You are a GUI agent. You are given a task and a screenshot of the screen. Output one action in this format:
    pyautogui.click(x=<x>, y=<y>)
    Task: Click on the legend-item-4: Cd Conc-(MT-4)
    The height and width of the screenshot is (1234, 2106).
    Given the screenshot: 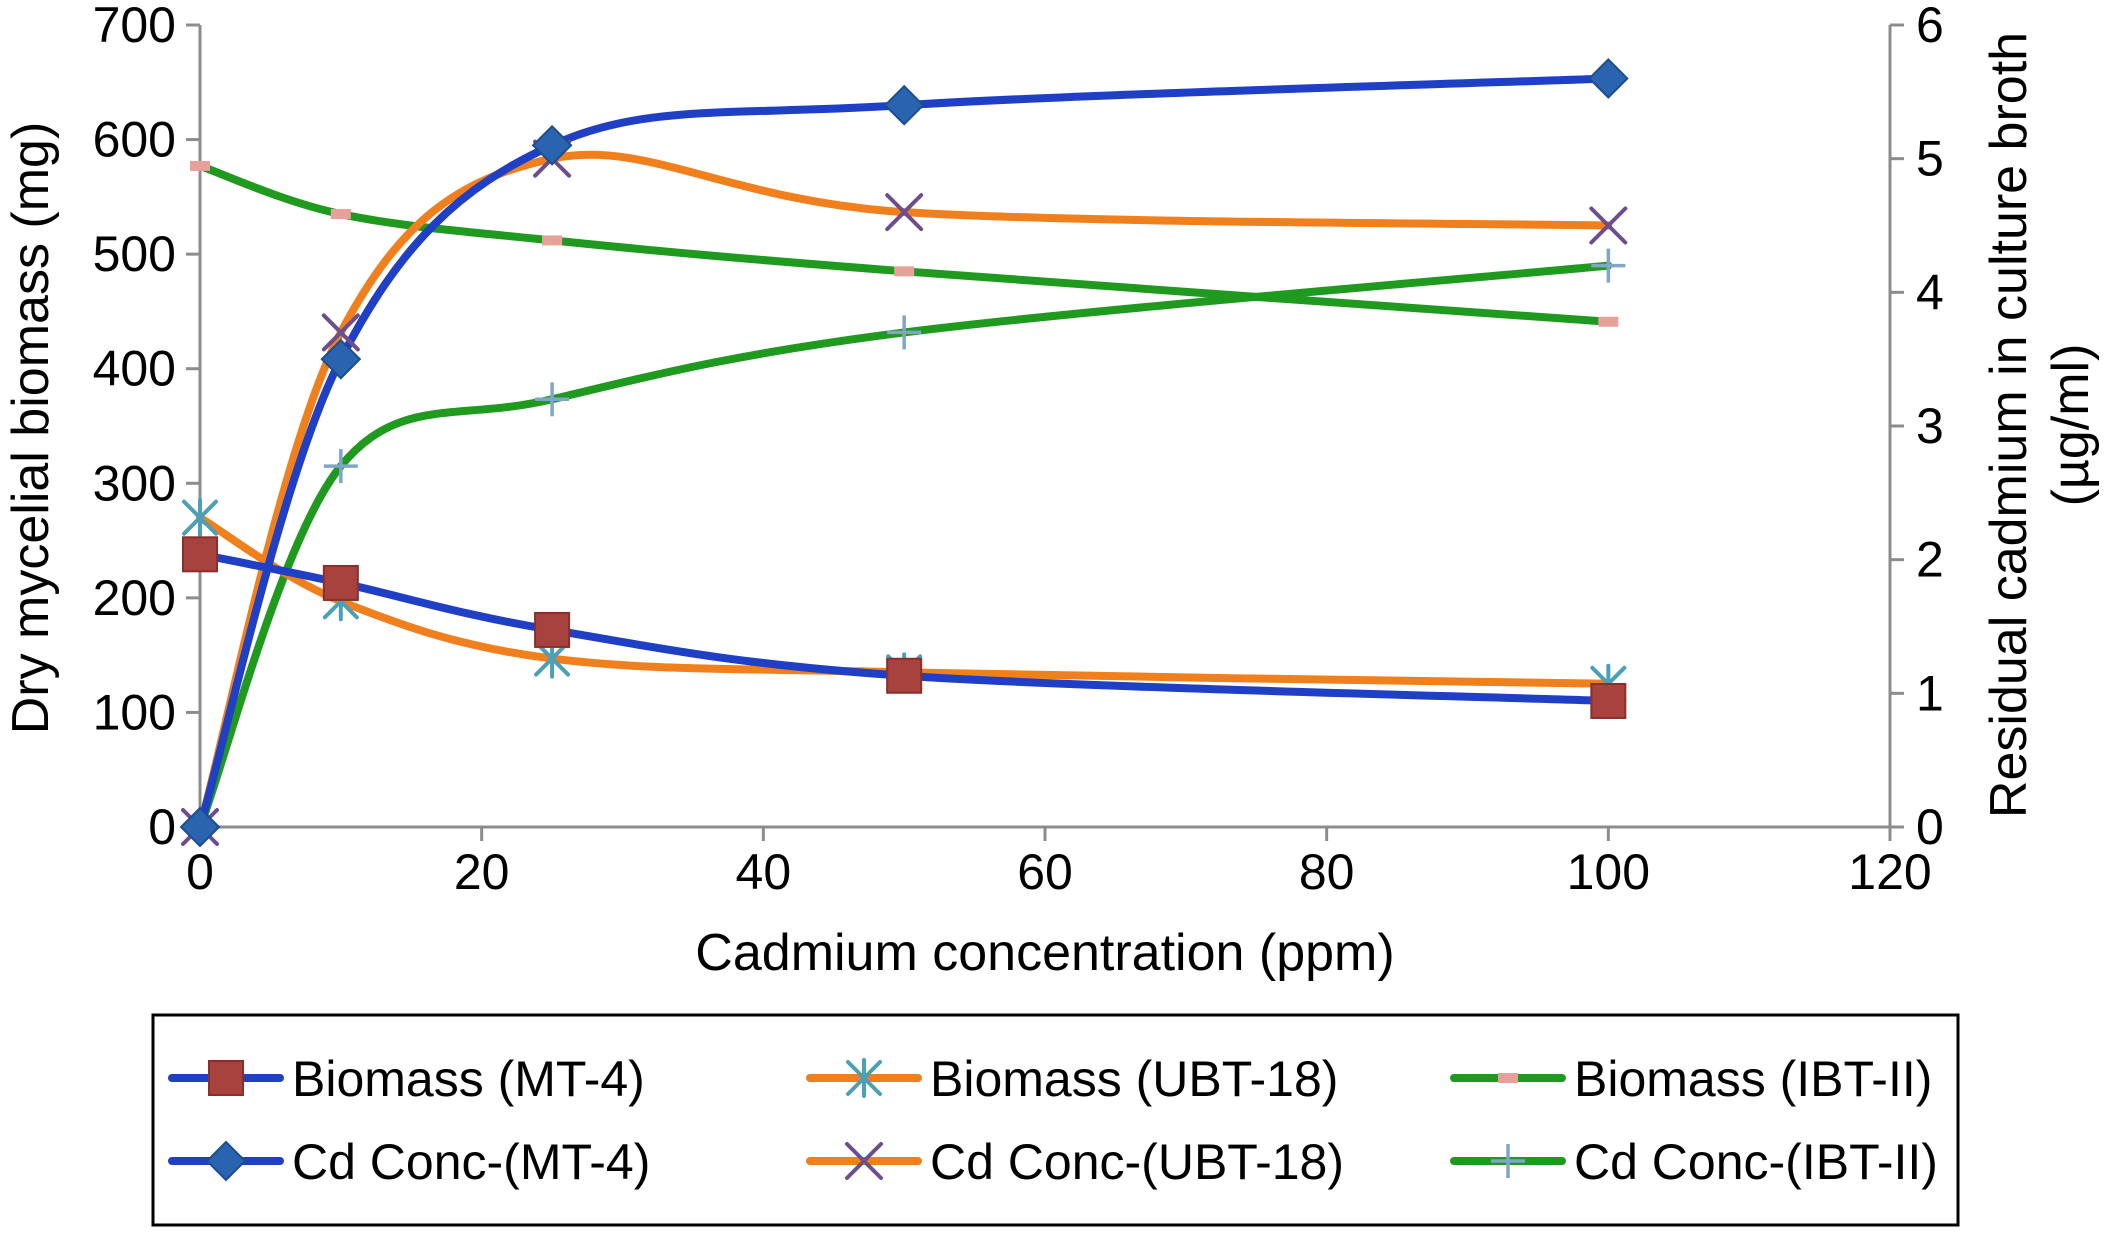 What is the action you would take?
    pyautogui.click(x=409, y=1162)
    